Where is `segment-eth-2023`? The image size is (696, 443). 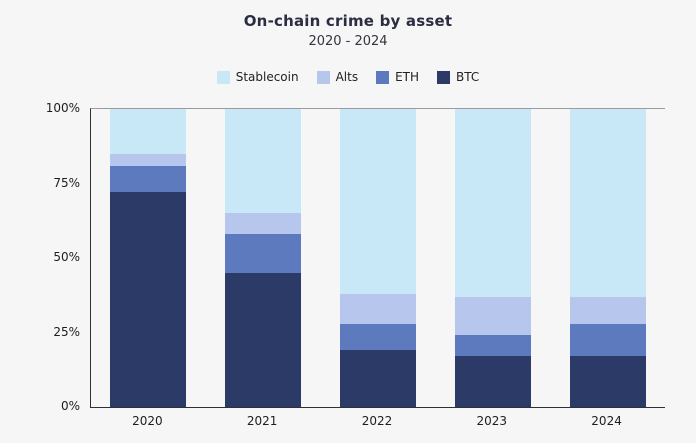 segment-eth-2023 is located at coordinates (492, 346).